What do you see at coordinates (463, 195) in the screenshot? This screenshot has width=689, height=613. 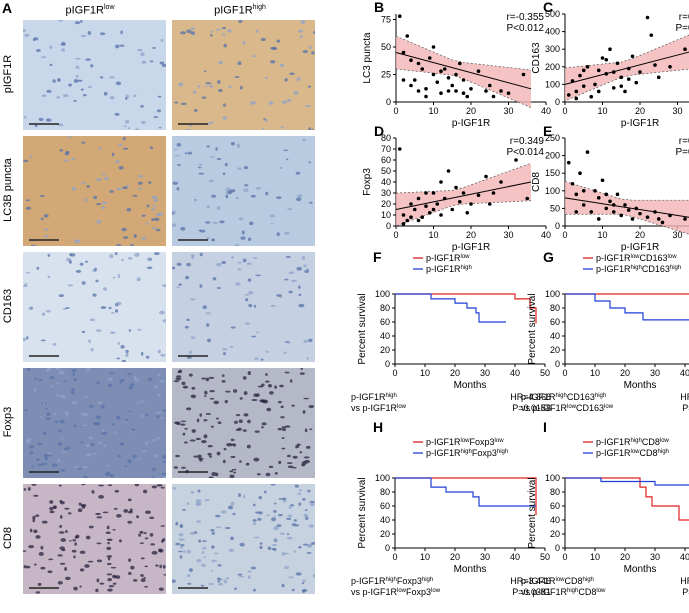 I see `regression-line` at bounding box center [463, 195].